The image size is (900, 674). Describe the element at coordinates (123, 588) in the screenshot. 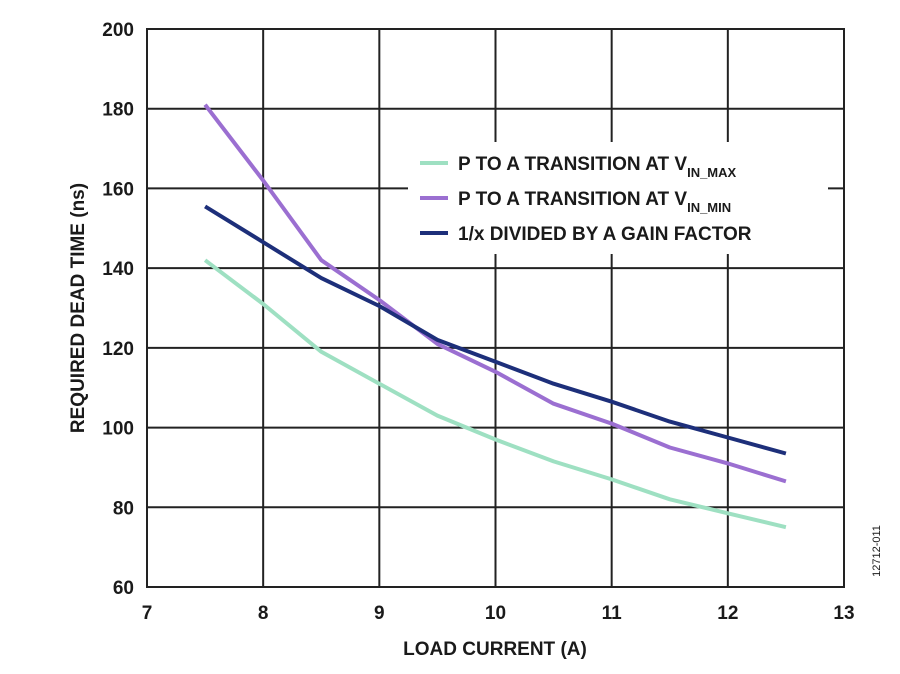

I see `y-tick-label: 60` at that location.